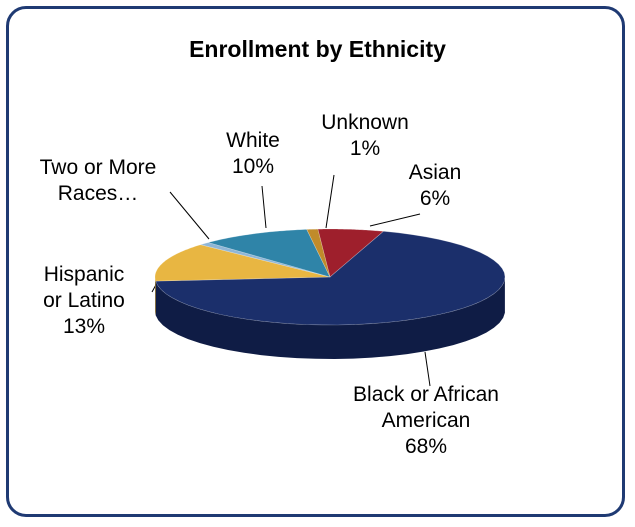  I want to click on pie-slice-white, so click(269, 253).